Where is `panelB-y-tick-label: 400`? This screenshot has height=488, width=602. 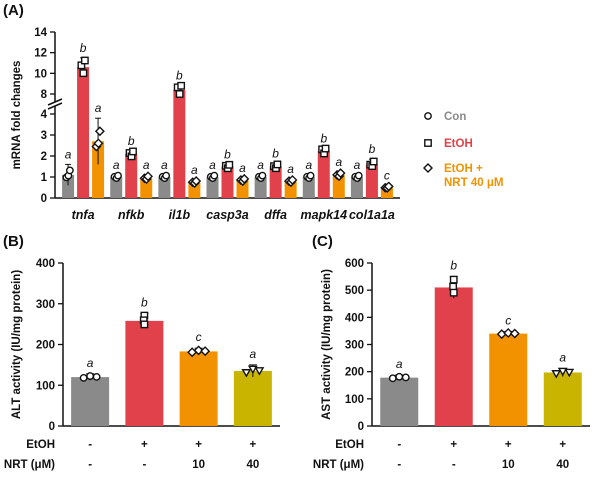 panelB-y-tick-label: 400 is located at coordinates (45, 264).